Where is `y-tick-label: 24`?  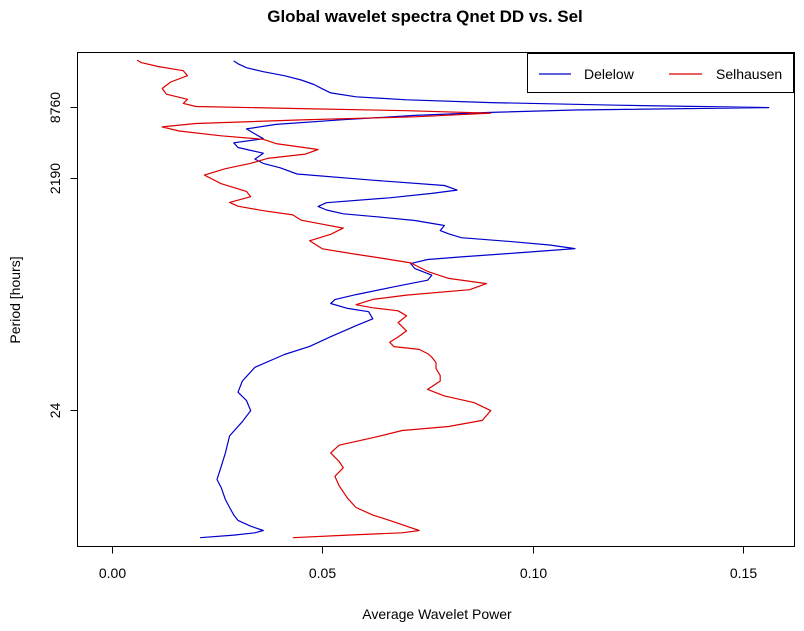
y-tick-label: 24 is located at coordinates (55, 411).